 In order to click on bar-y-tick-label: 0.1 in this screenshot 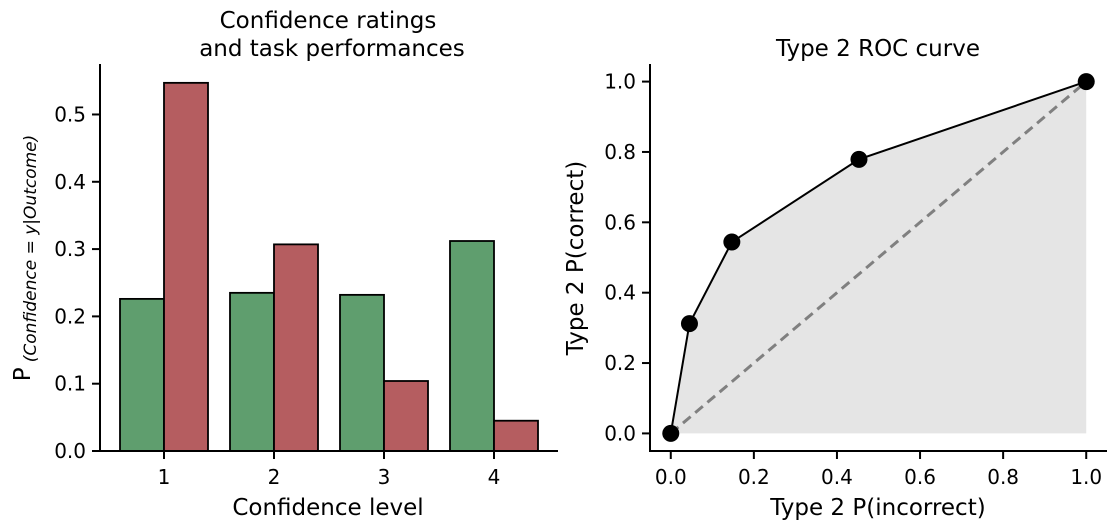, I will do `click(70, 384)`.